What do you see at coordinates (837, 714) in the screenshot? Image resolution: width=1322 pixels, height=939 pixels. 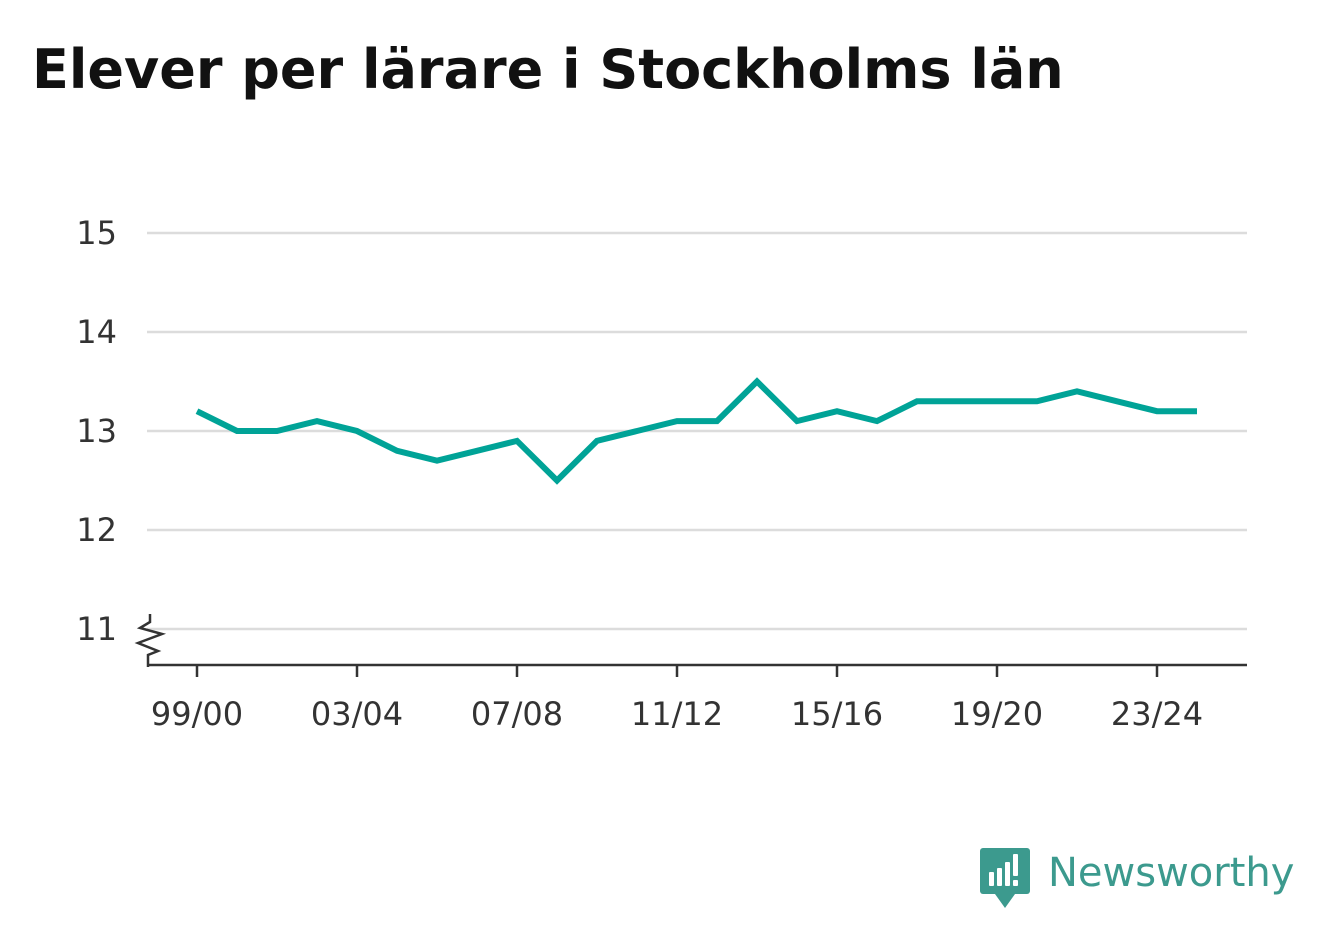 I see `x-tick-label: 15/16` at bounding box center [837, 714].